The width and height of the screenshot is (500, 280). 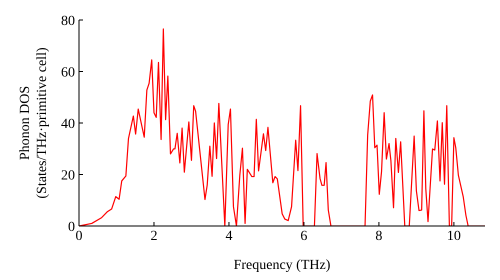 What do you see at coordinates (154, 236) in the screenshot?
I see `x-tick-label: 2` at bounding box center [154, 236].